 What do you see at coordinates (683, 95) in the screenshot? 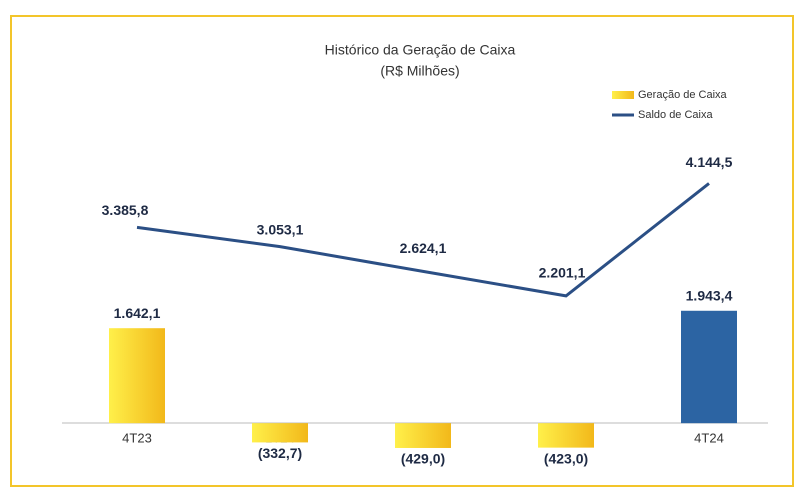
I see `legend-label: Geração de Caixa` at bounding box center [683, 95].